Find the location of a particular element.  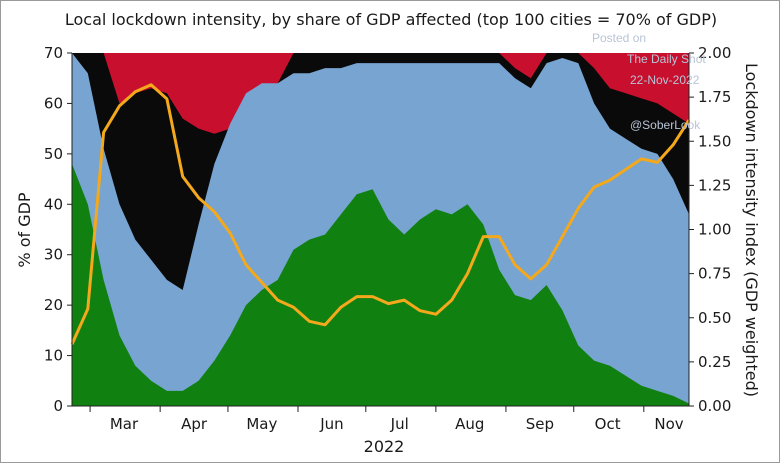

y-right-tick-label: 1.25 is located at coordinates (714, 185).